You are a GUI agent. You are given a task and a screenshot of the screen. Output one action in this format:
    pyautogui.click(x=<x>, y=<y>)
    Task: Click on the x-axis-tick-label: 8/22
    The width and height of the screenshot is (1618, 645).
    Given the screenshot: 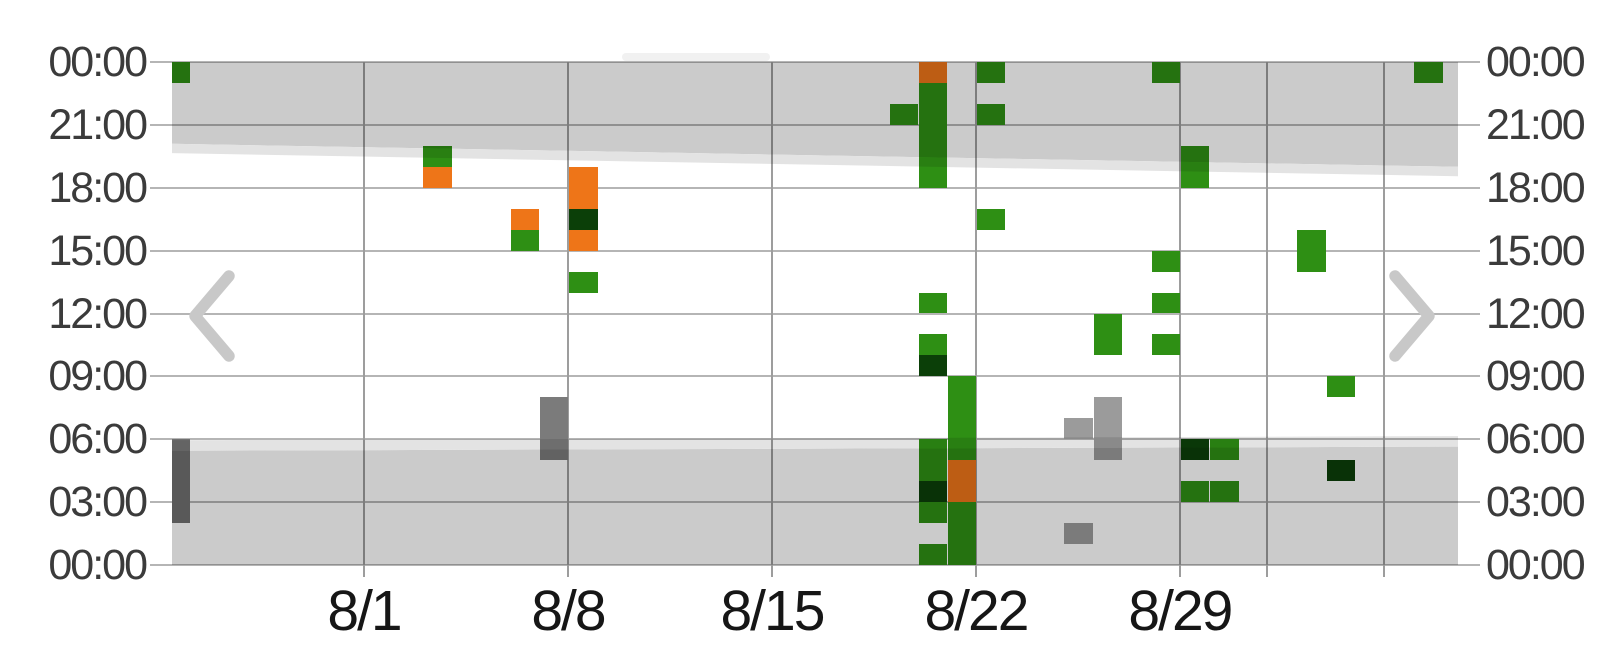 What is the action you would take?
    pyautogui.click(x=976, y=611)
    